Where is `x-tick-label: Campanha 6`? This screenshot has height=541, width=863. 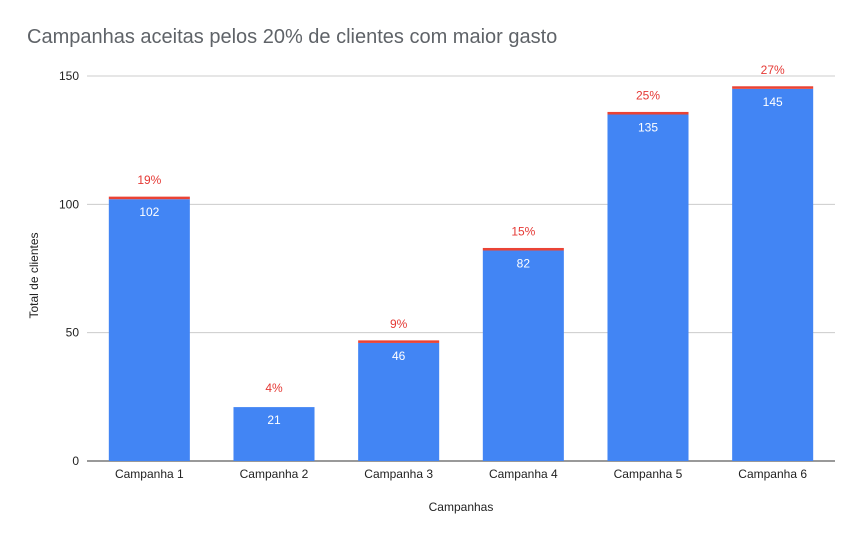 x-tick-label: Campanha 6 is located at coordinates (772, 474).